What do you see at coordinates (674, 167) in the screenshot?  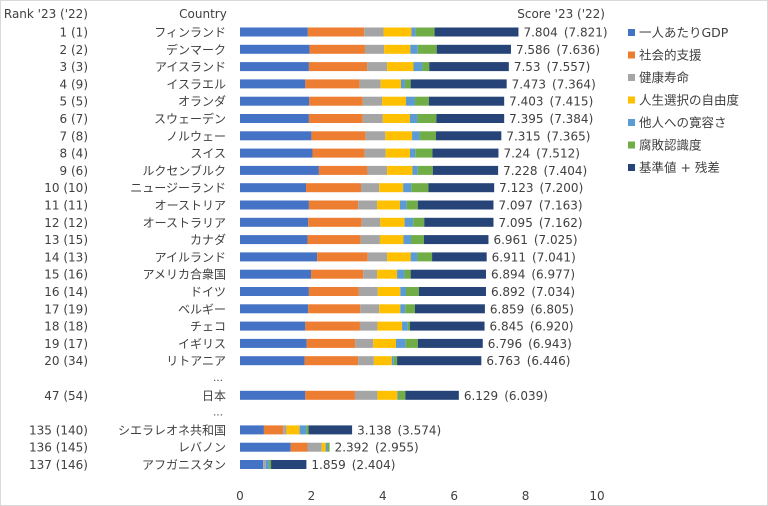 I see `legend-item: 基準値 + 残差` at bounding box center [674, 167].